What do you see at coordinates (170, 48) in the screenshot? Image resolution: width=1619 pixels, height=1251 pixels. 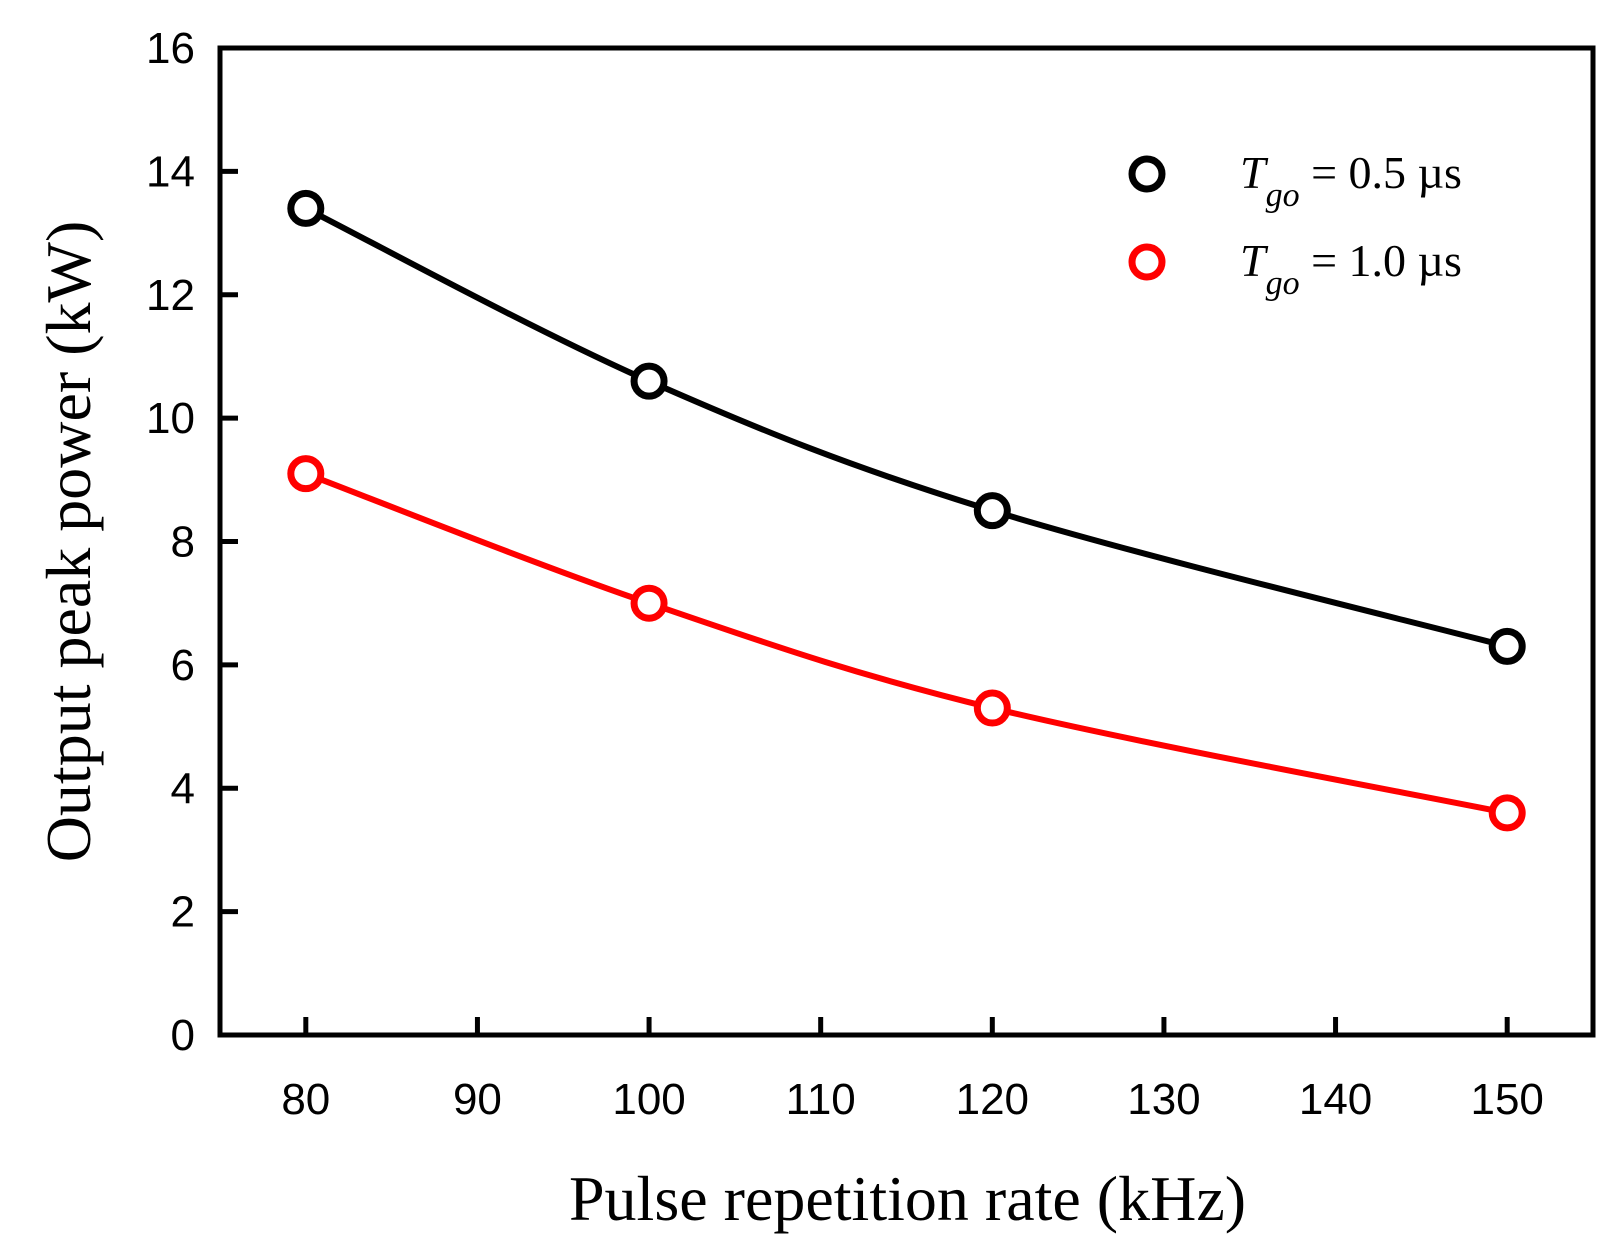 I see `y-tick-label: 16` at bounding box center [170, 48].